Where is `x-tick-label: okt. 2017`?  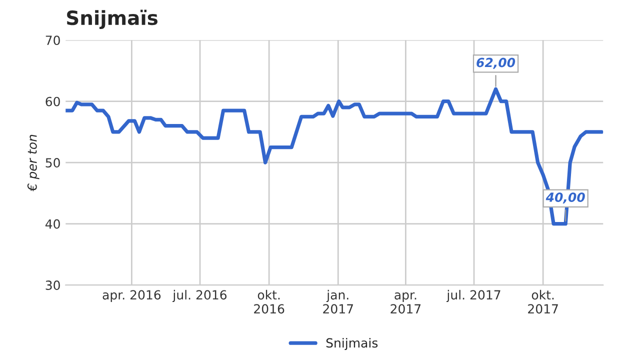 x-tick-label: okt. 2017 is located at coordinates (543, 302).